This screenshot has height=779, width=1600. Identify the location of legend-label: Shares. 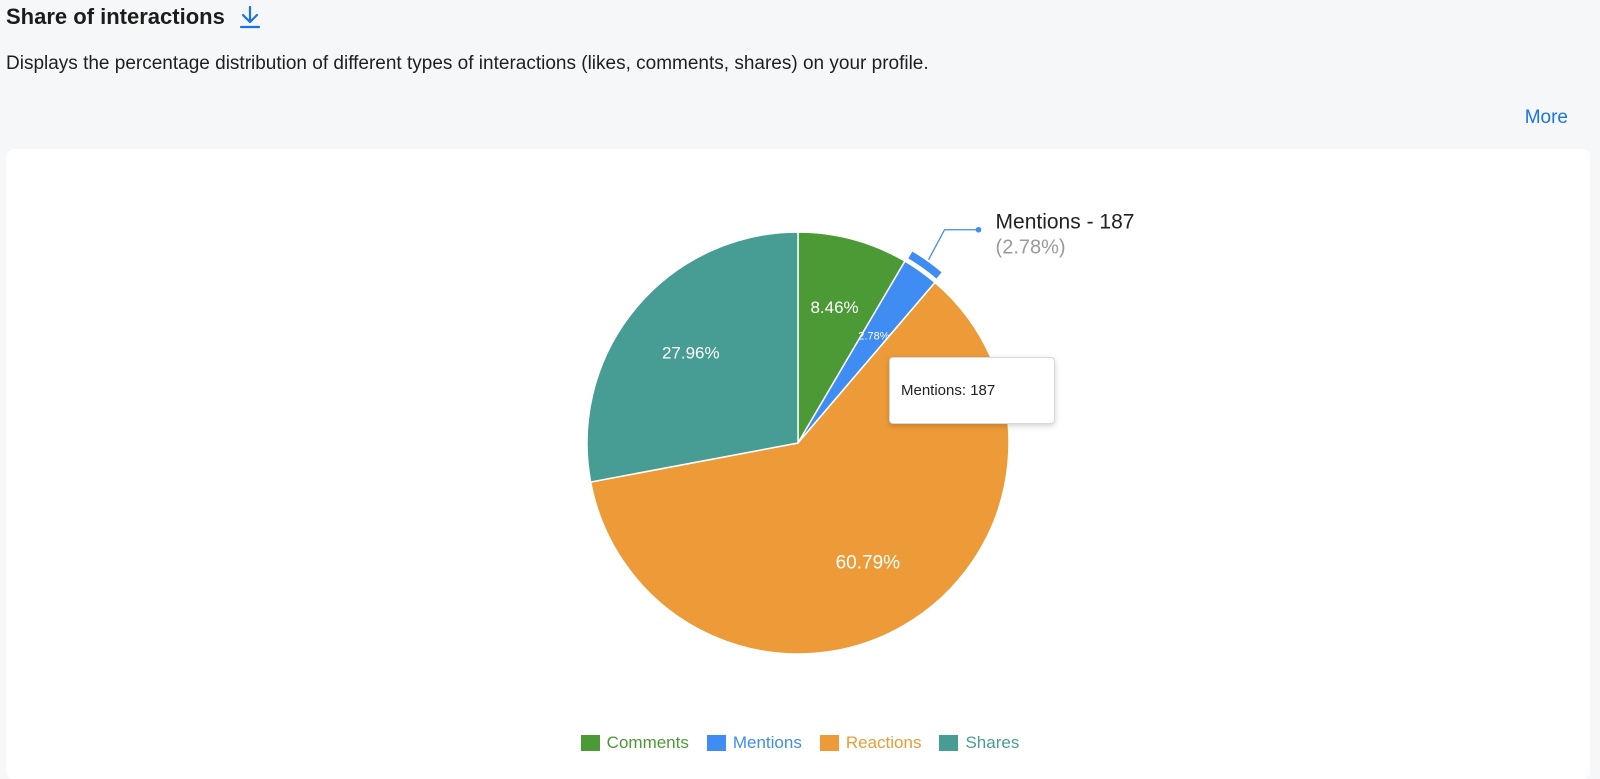
(992, 742).